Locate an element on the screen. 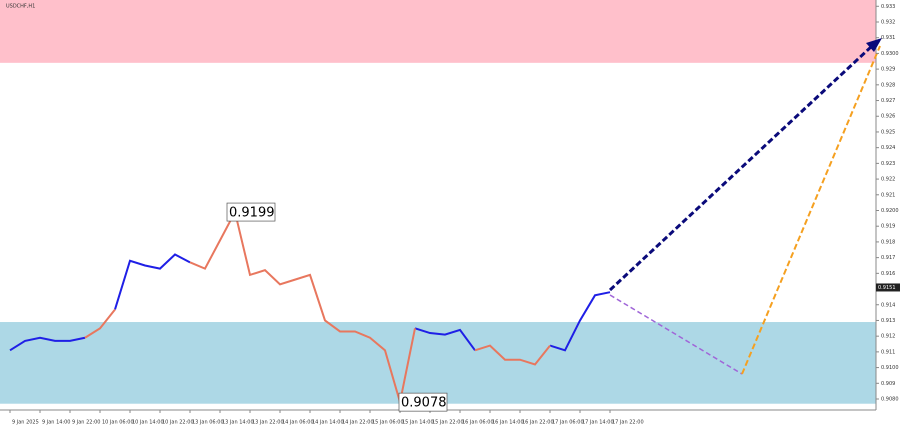 Image resolution: width=900 pixels, height=429 pixels. x-tick-label: 9 Jan 22:00 is located at coordinates (86, 423).